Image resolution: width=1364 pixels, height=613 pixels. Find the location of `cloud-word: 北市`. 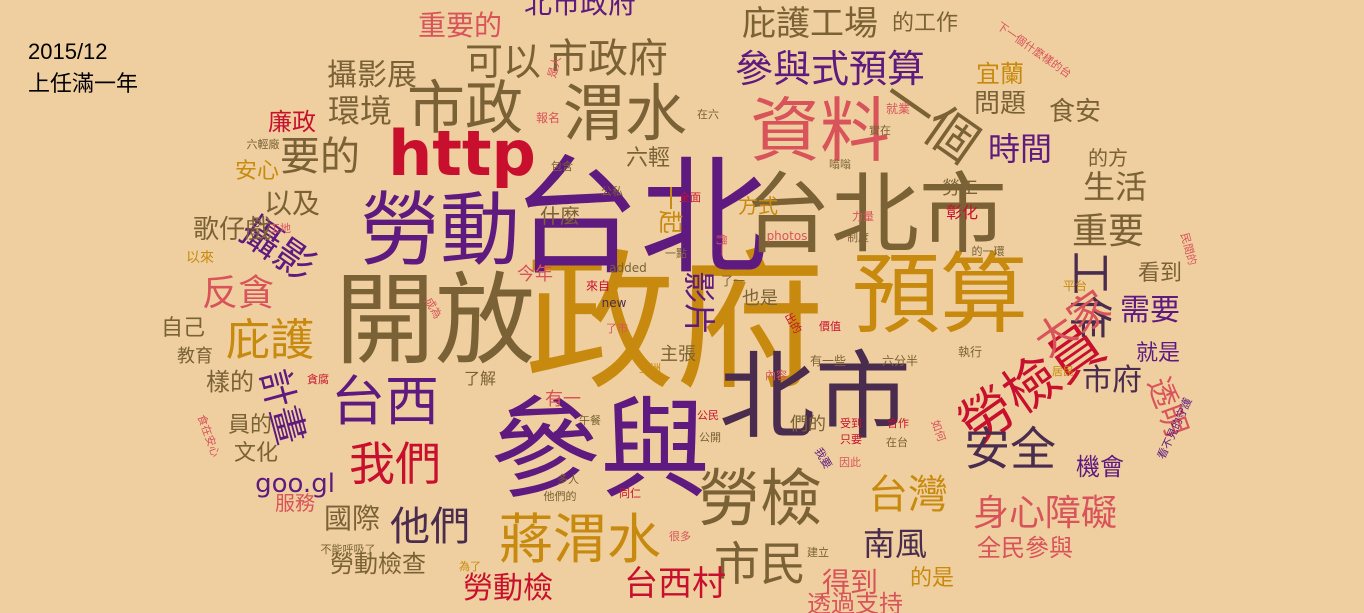

cloud-word: 北市 is located at coordinates (815, 397).